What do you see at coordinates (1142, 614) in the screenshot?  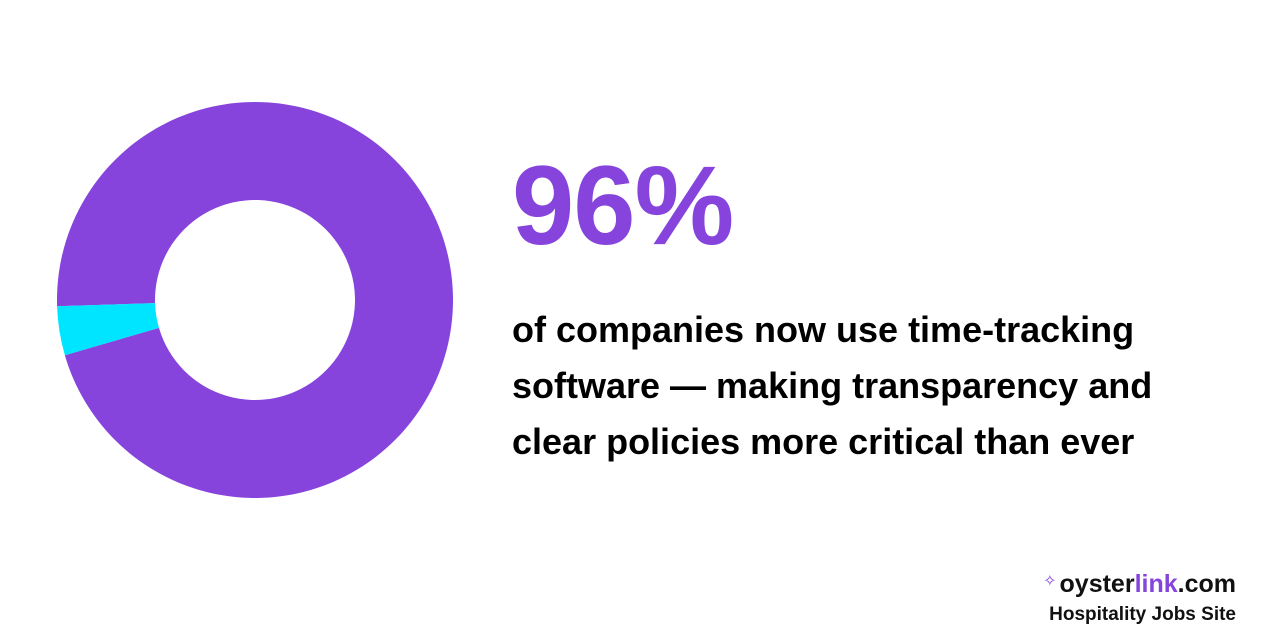 I see `brand-tagline: Hospitality Jobs Site` at bounding box center [1142, 614].